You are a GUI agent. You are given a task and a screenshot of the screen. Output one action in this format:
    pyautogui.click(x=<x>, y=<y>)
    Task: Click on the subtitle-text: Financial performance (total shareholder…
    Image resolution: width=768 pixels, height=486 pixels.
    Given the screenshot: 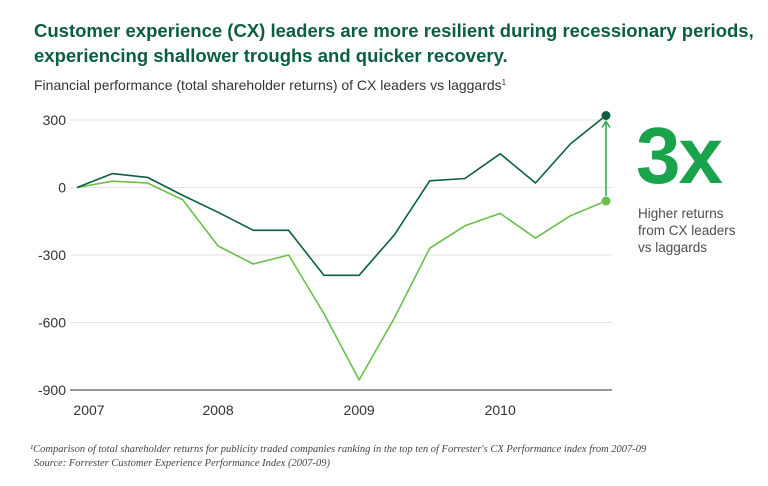 What is the action you would take?
    pyautogui.click(x=268, y=85)
    